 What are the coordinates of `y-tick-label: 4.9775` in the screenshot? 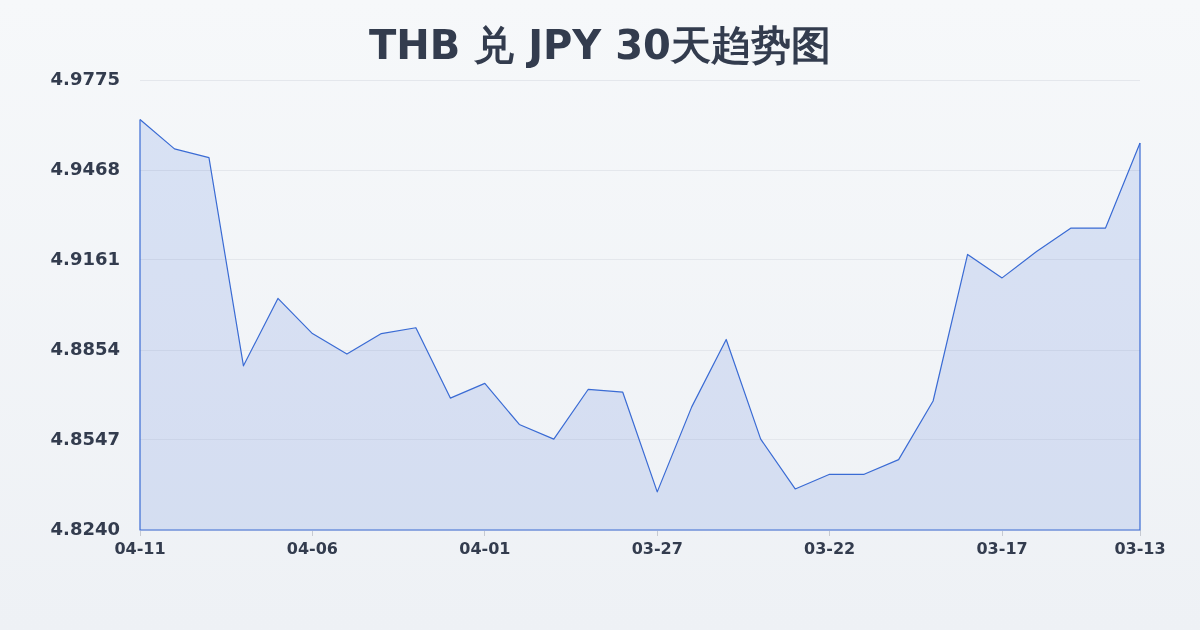 It's located at (85, 78).